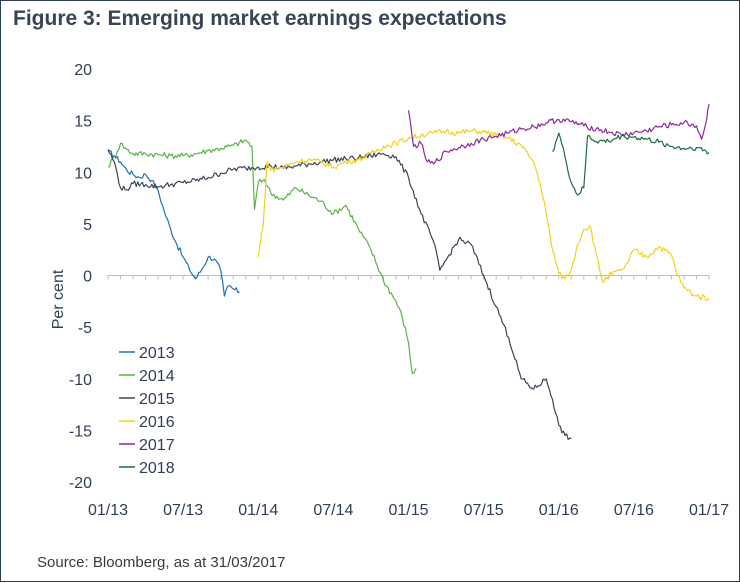 The image size is (740, 583). I want to click on x-tick-label: 07/14, so click(333, 510).